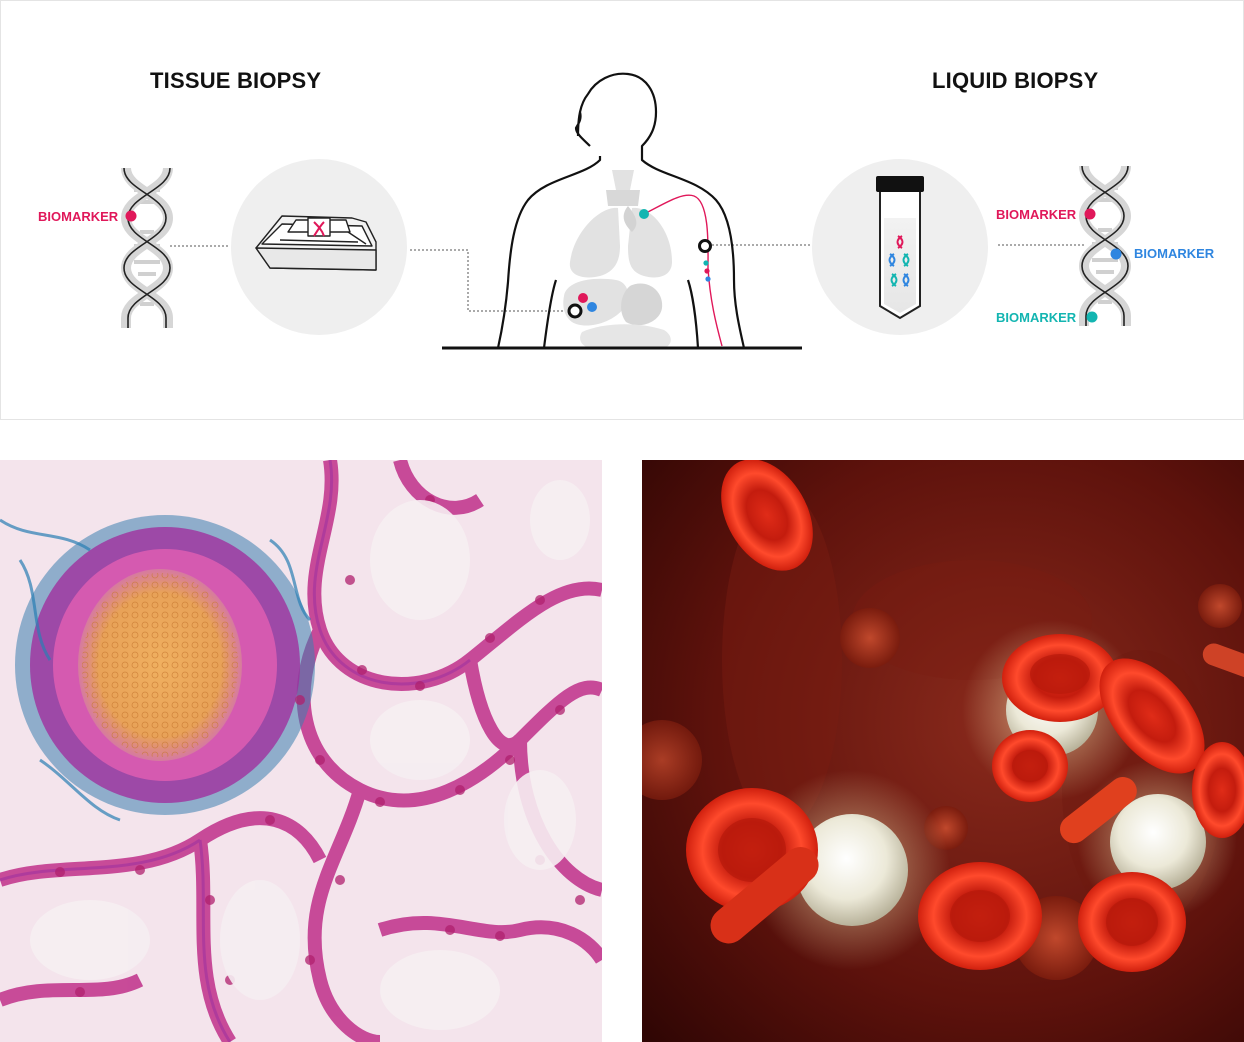 This screenshot has width=1244, height=1042. What do you see at coordinates (1116, 254) in the screenshot?
I see `liquid-biomarker-dot-blue` at bounding box center [1116, 254].